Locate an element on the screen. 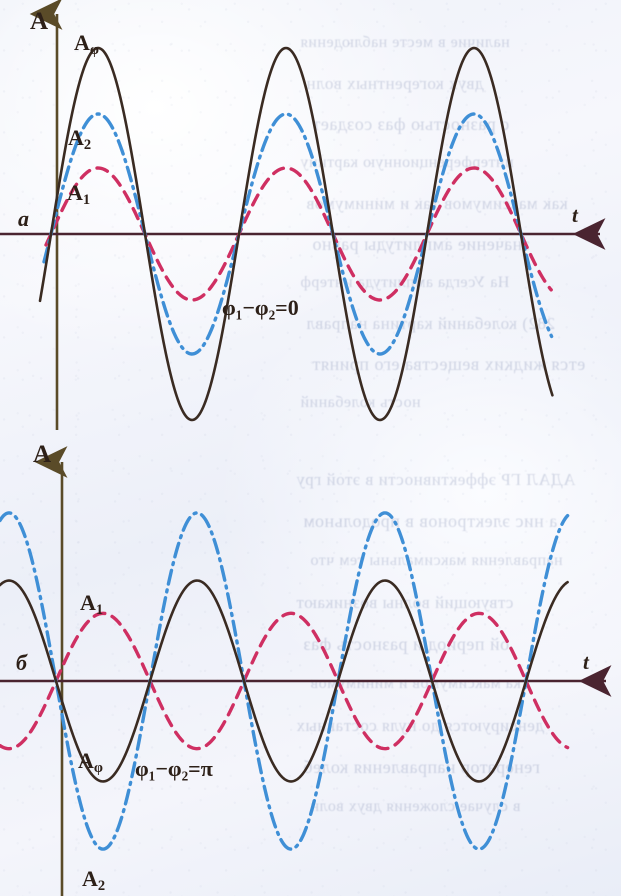 The image size is (621, 896). panel-b-label-wave1-base: A is located at coordinates (88, 602).